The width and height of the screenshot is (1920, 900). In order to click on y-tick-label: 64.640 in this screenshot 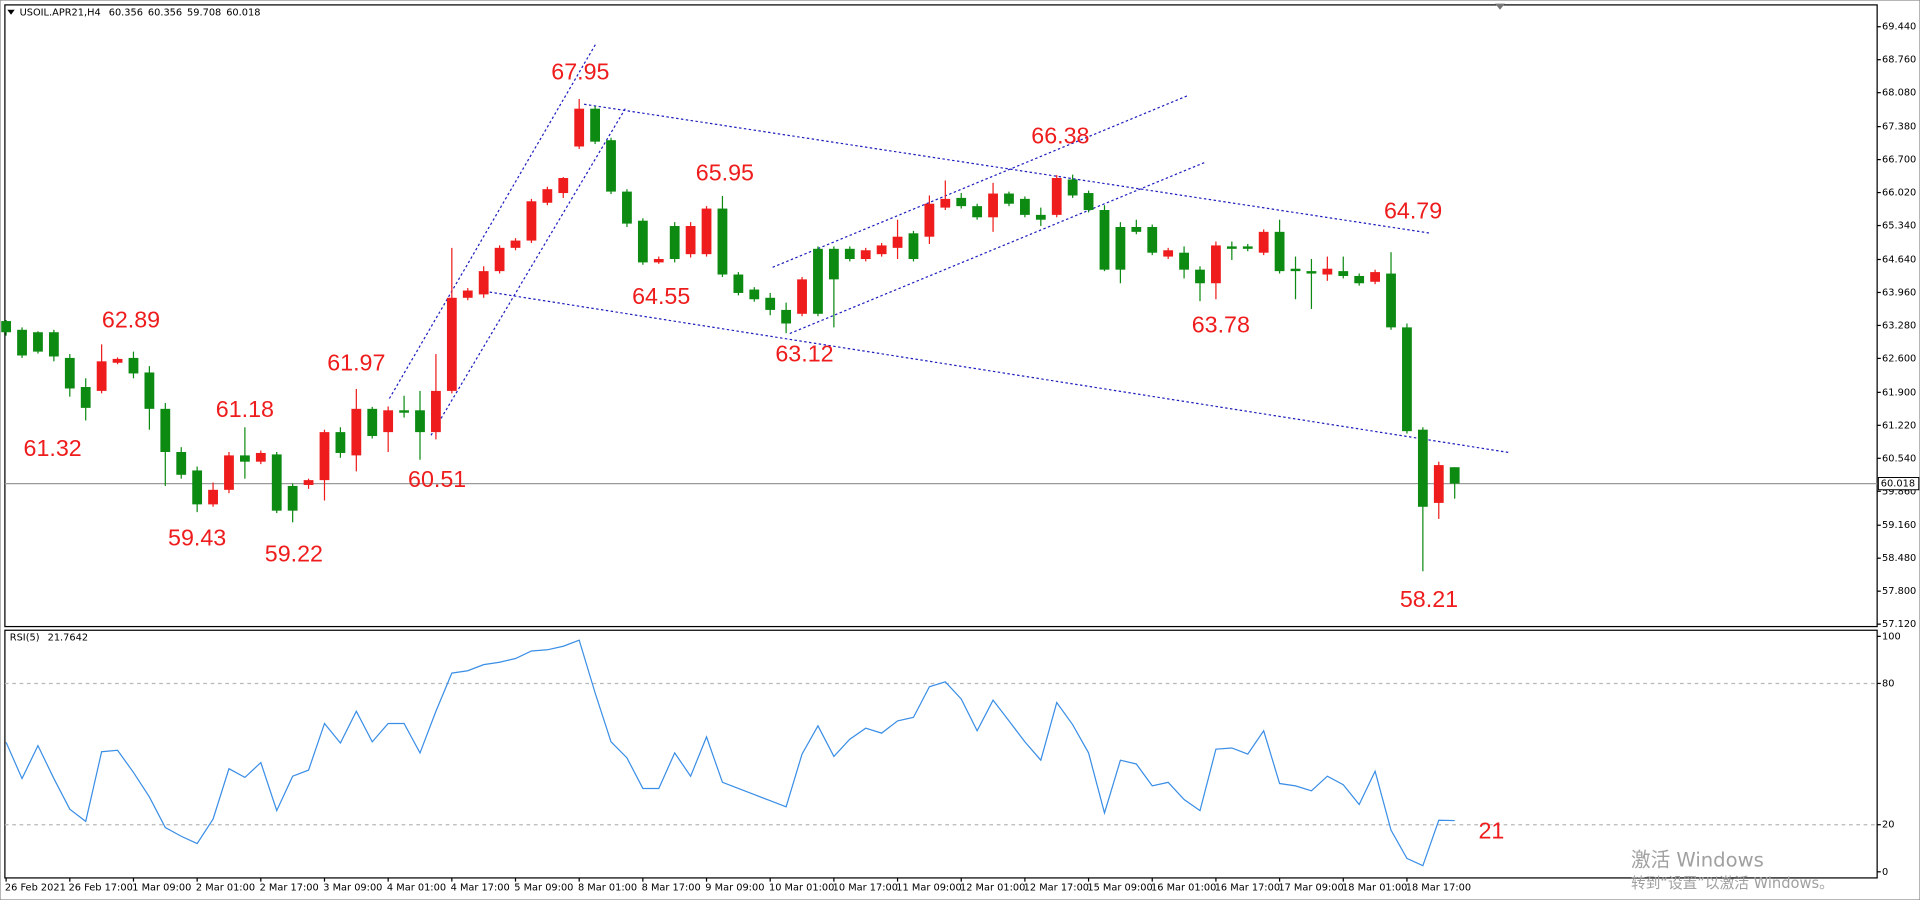, I will do `click(1899, 259)`.